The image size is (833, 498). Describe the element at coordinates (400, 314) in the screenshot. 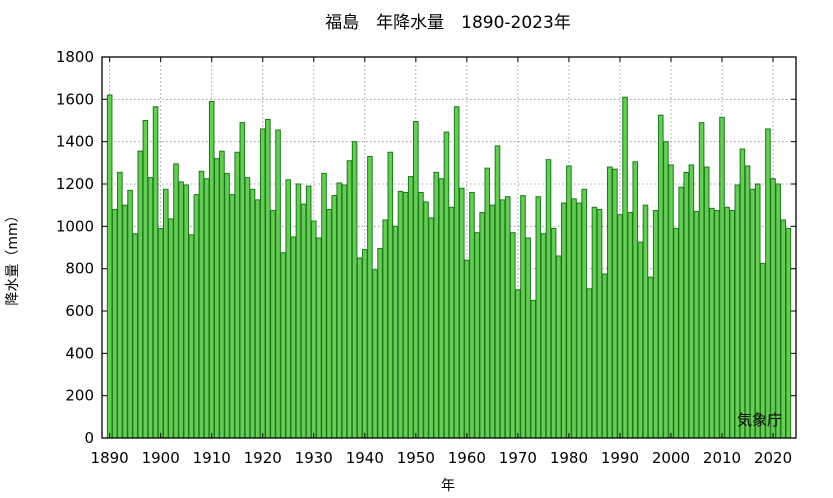

I see `bar-1947` at that location.